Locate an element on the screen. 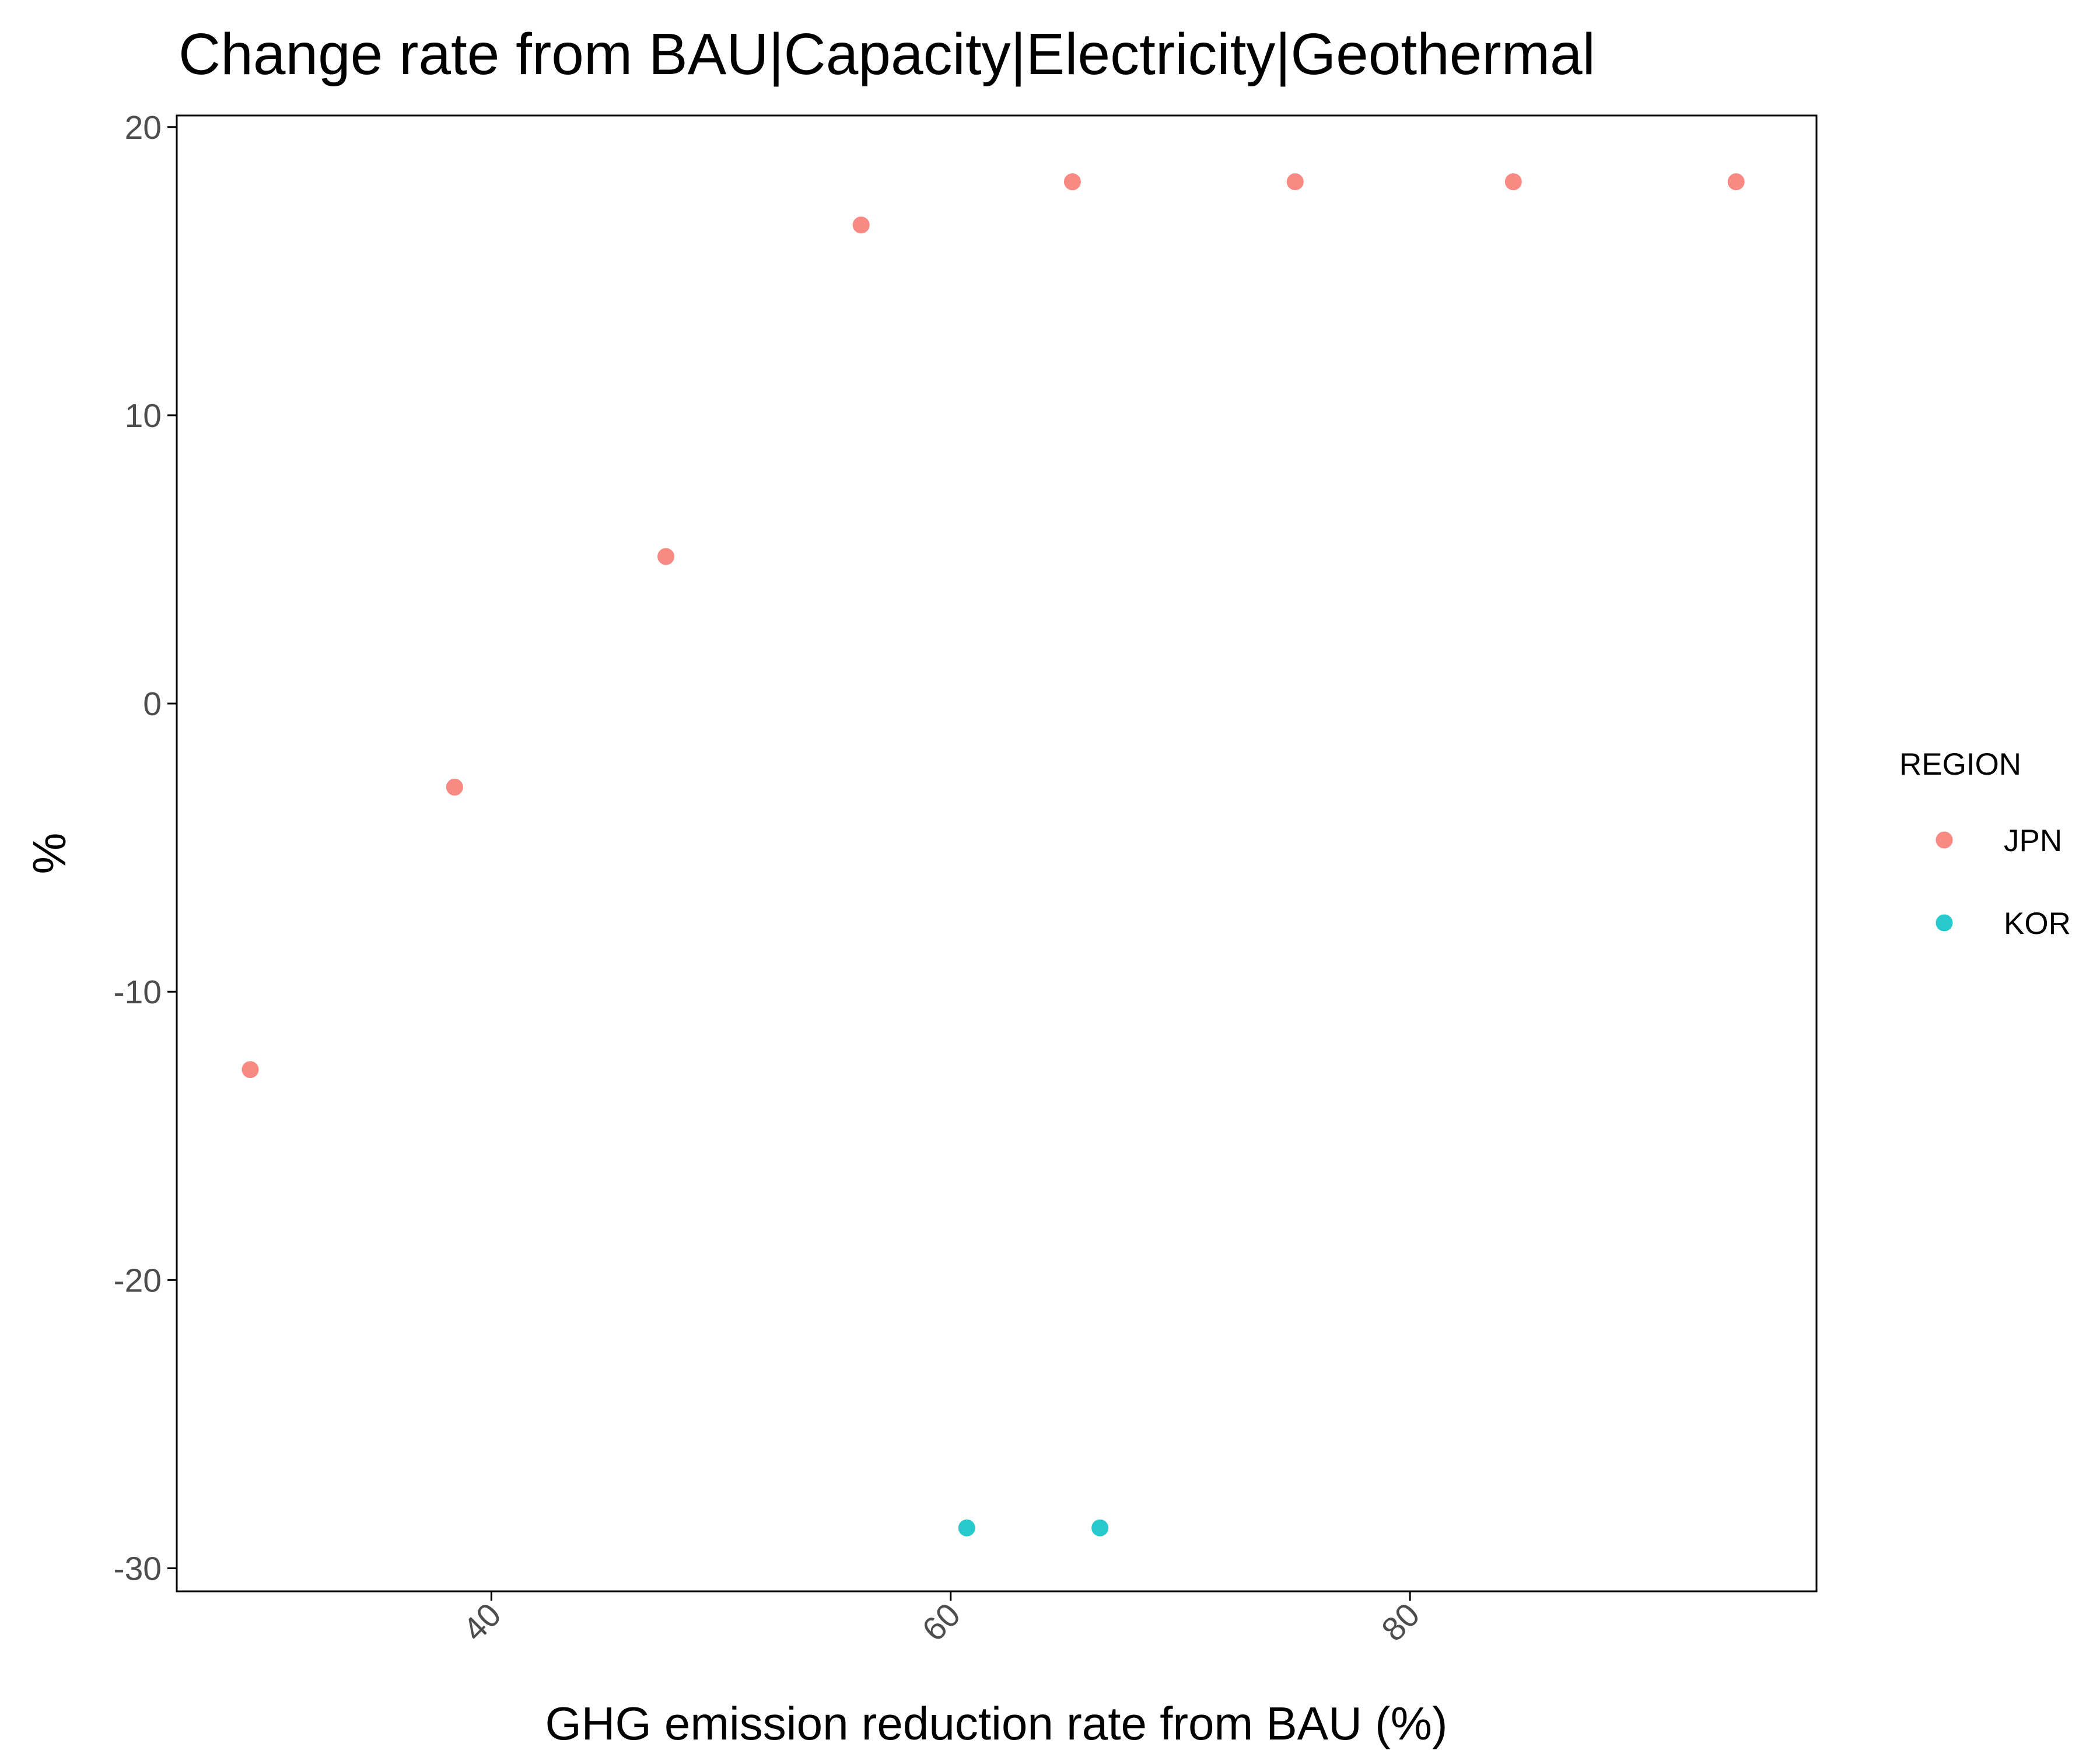 The image size is (2100, 1750). x-axis: 40 60 80 is located at coordinates (942, 1619).